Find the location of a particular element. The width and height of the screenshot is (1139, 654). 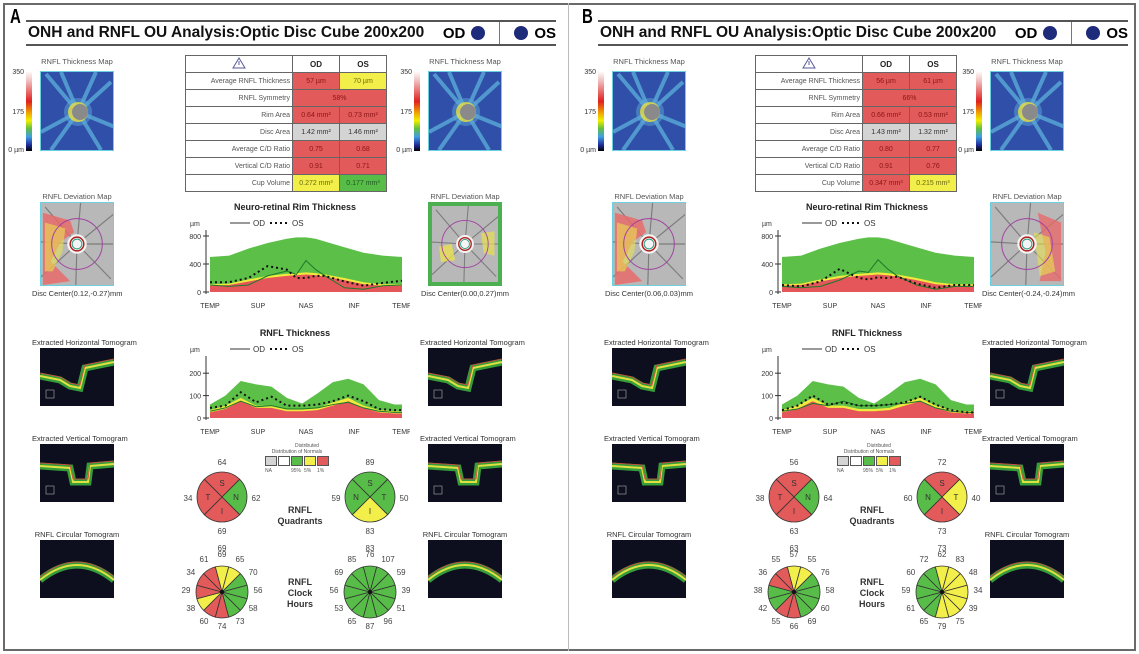

color-scale-bar is located at coordinates (979, 111).